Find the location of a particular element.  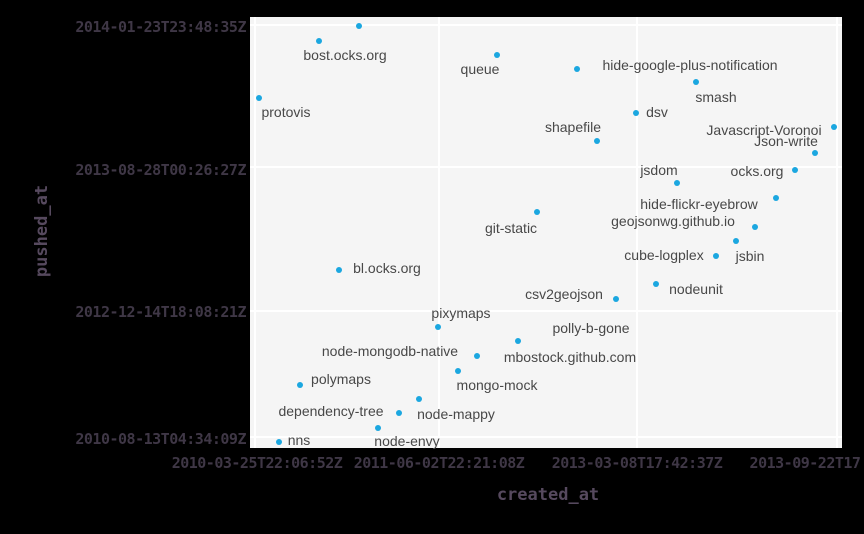

y-axis-title: pushed_at is located at coordinates (42, 231).